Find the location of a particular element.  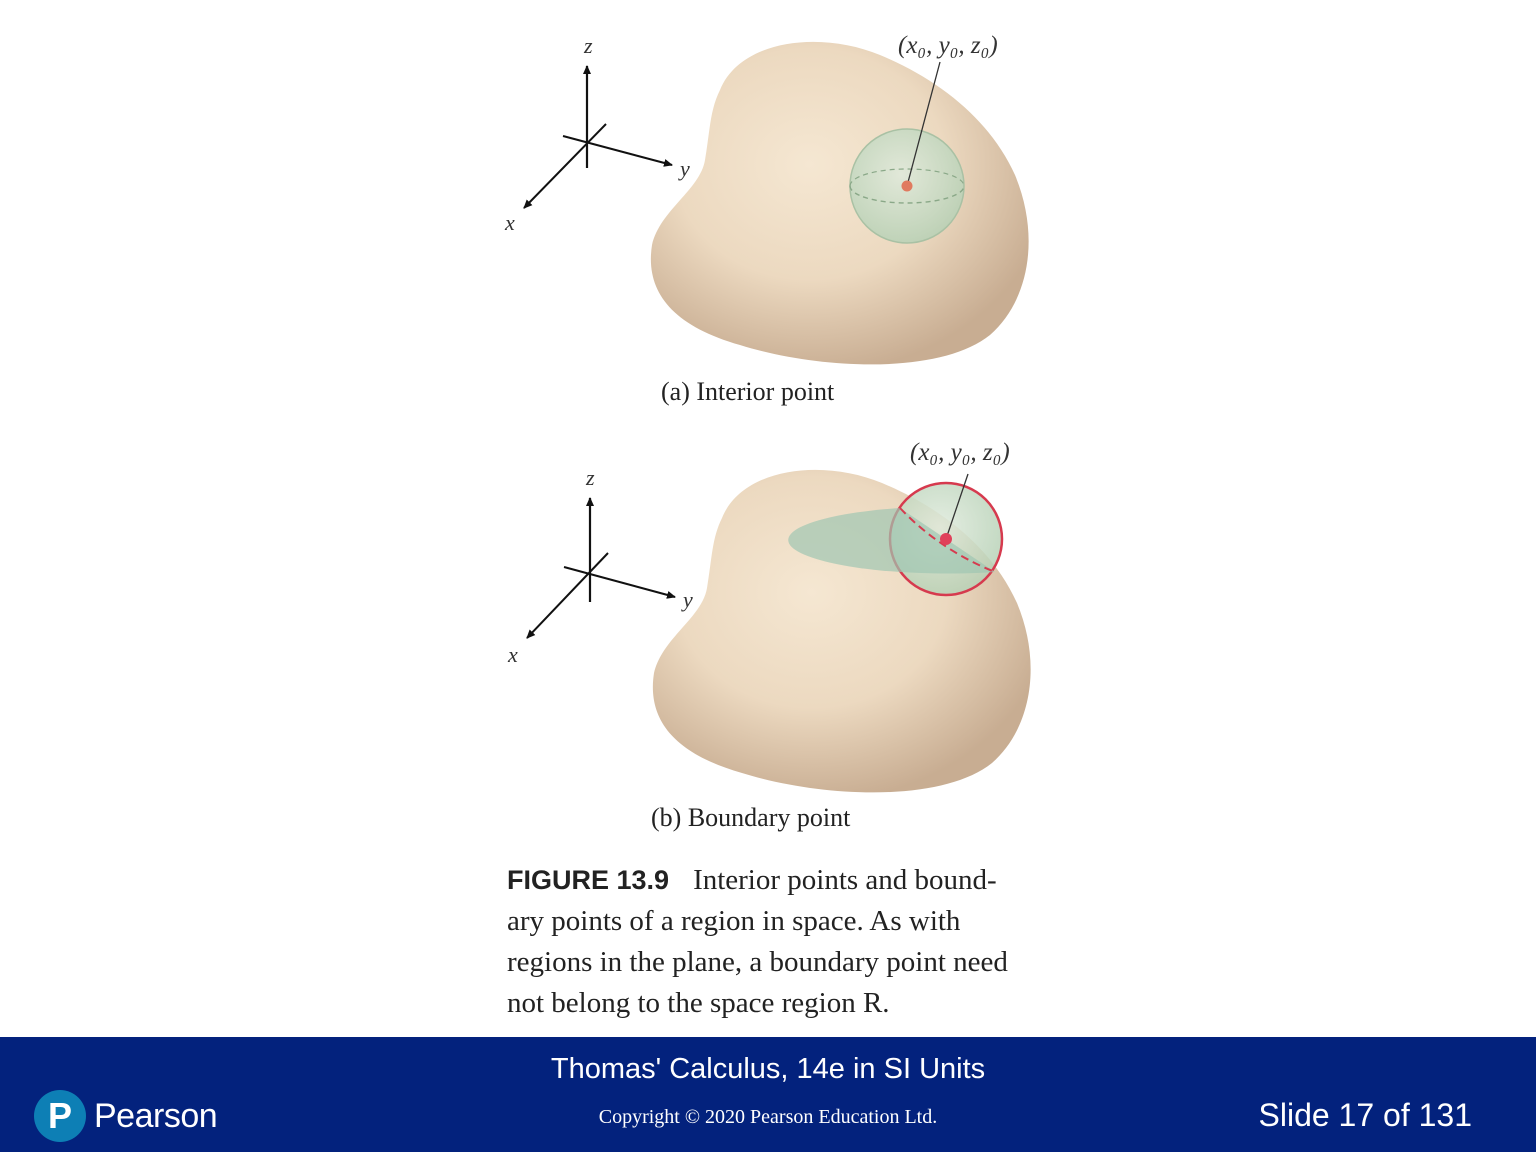

axis-x-label-b: x is located at coordinates (512, 654).